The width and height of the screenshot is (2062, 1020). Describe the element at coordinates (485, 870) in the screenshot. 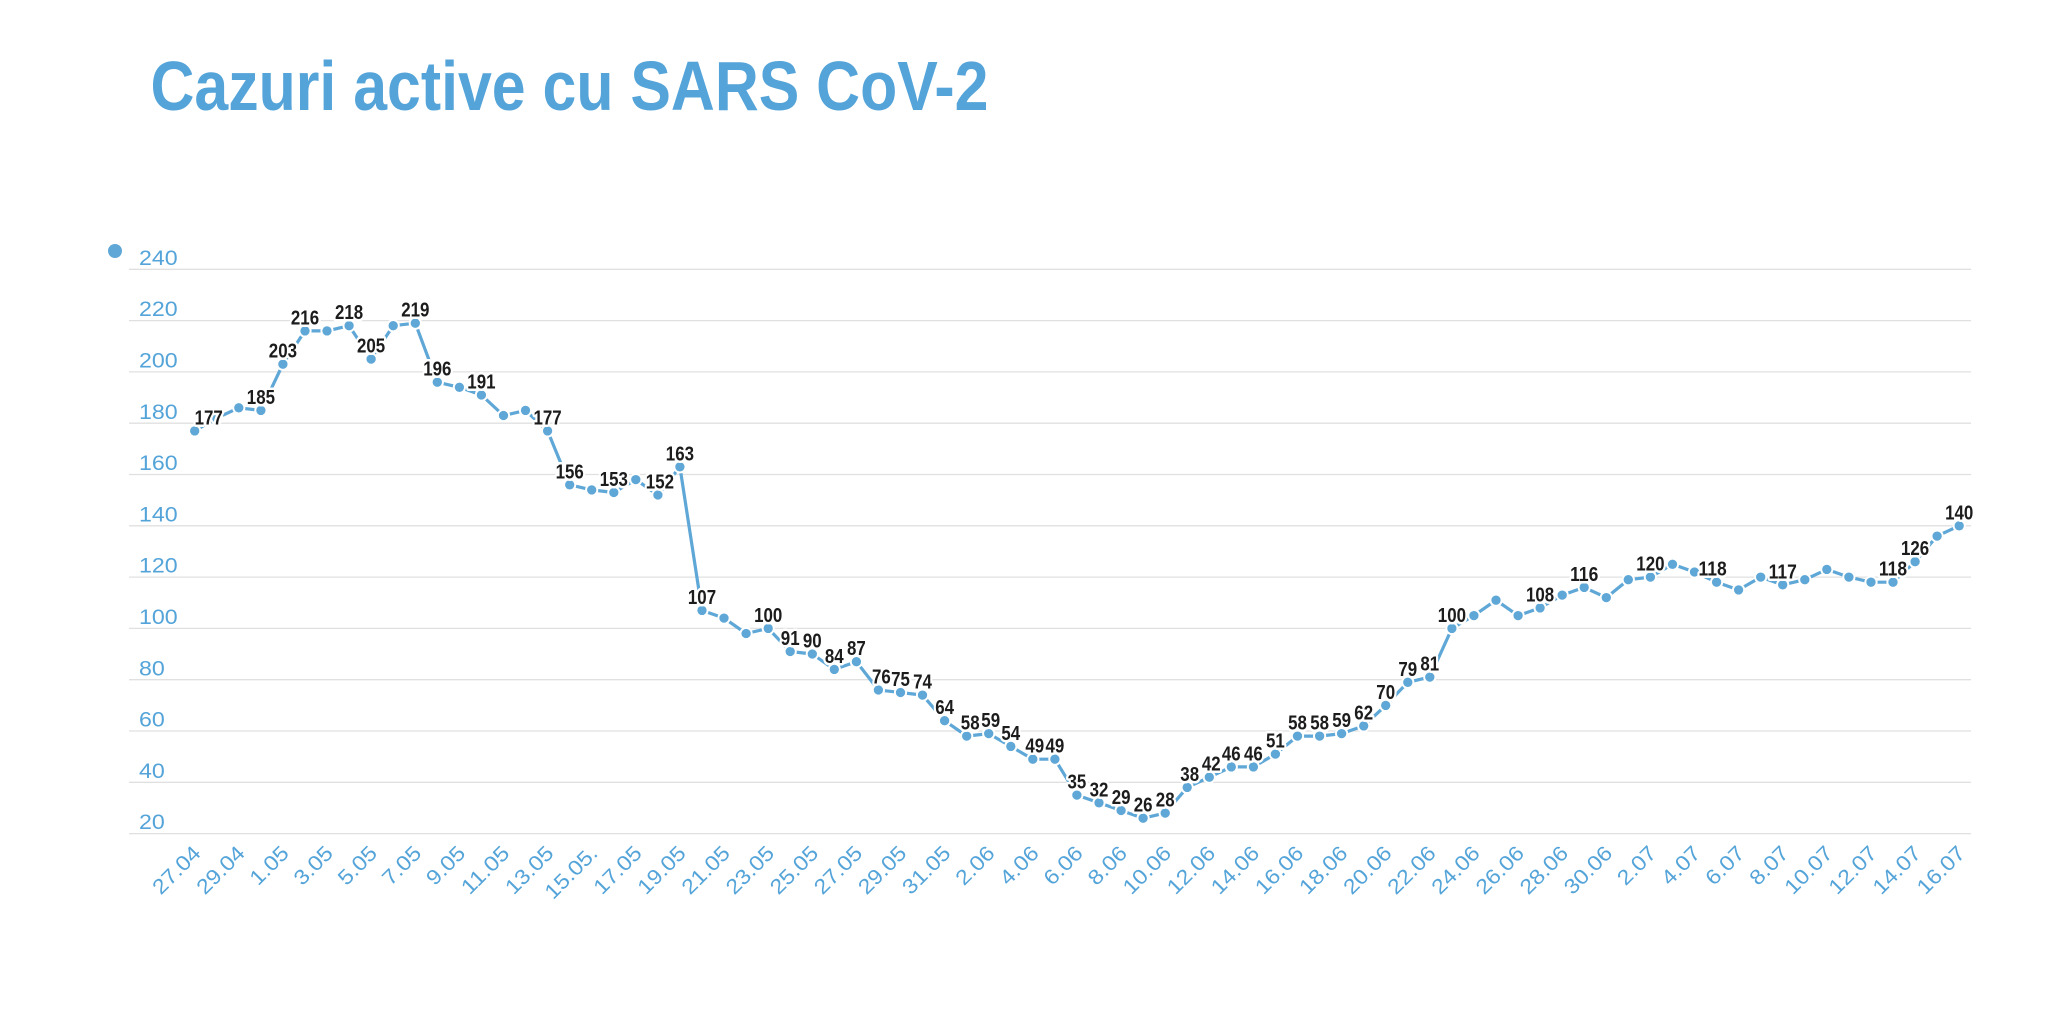

I see `svg-text: 11.05` at that location.